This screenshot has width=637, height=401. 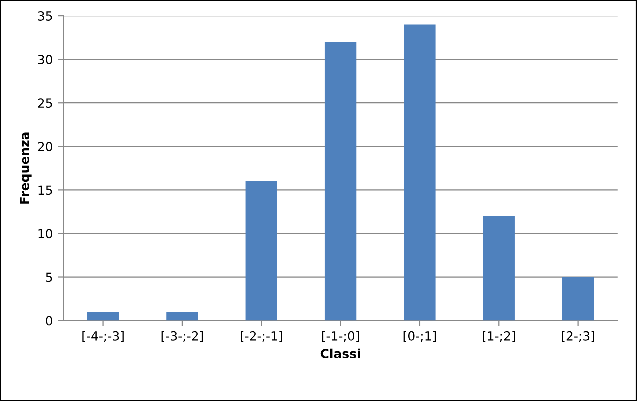 What do you see at coordinates (420, 336) in the screenshot?
I see `x-tick-label: [0-;1]` at bounding box center [420, 336].